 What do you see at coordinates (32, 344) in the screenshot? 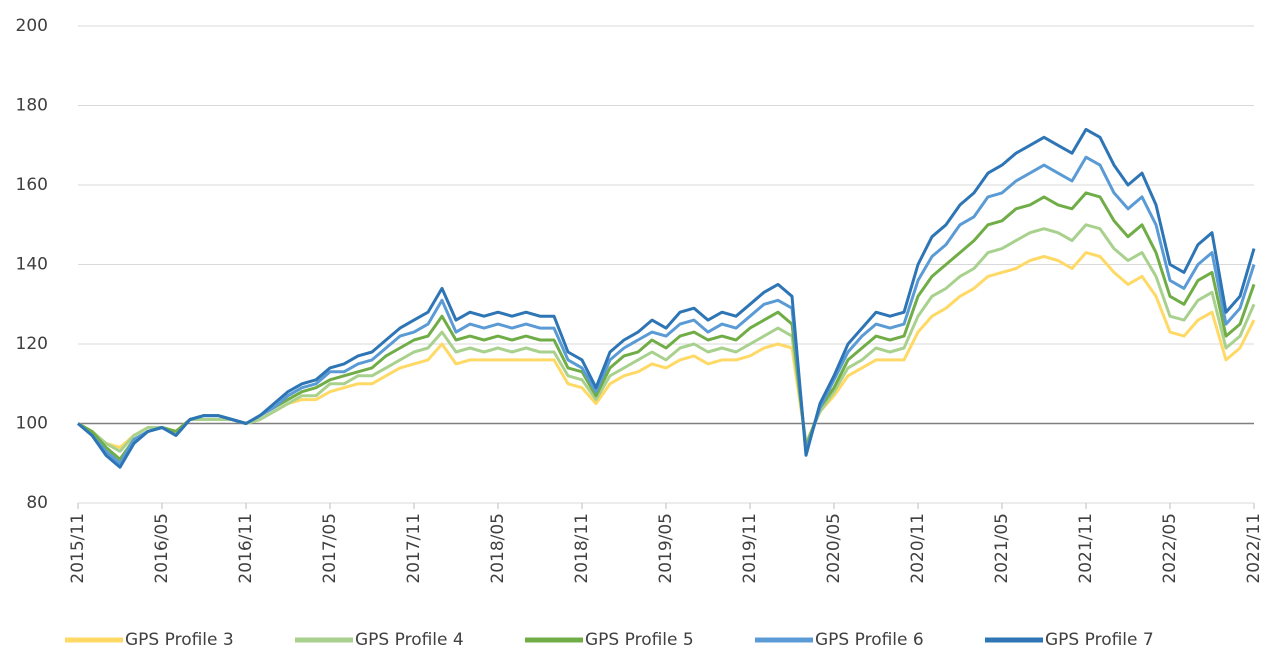
I see `y-tick-label: 120` at bounding box center [32, 344].